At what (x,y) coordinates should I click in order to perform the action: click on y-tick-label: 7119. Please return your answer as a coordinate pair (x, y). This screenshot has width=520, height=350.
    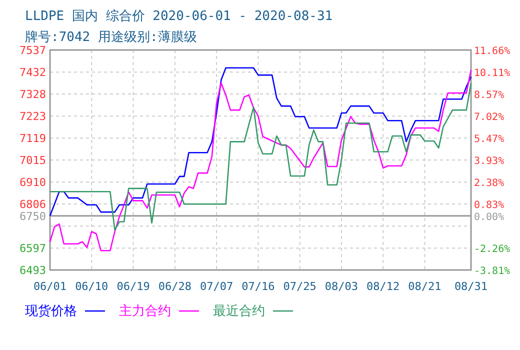
    Looking at the image, I should click on (33, 139).